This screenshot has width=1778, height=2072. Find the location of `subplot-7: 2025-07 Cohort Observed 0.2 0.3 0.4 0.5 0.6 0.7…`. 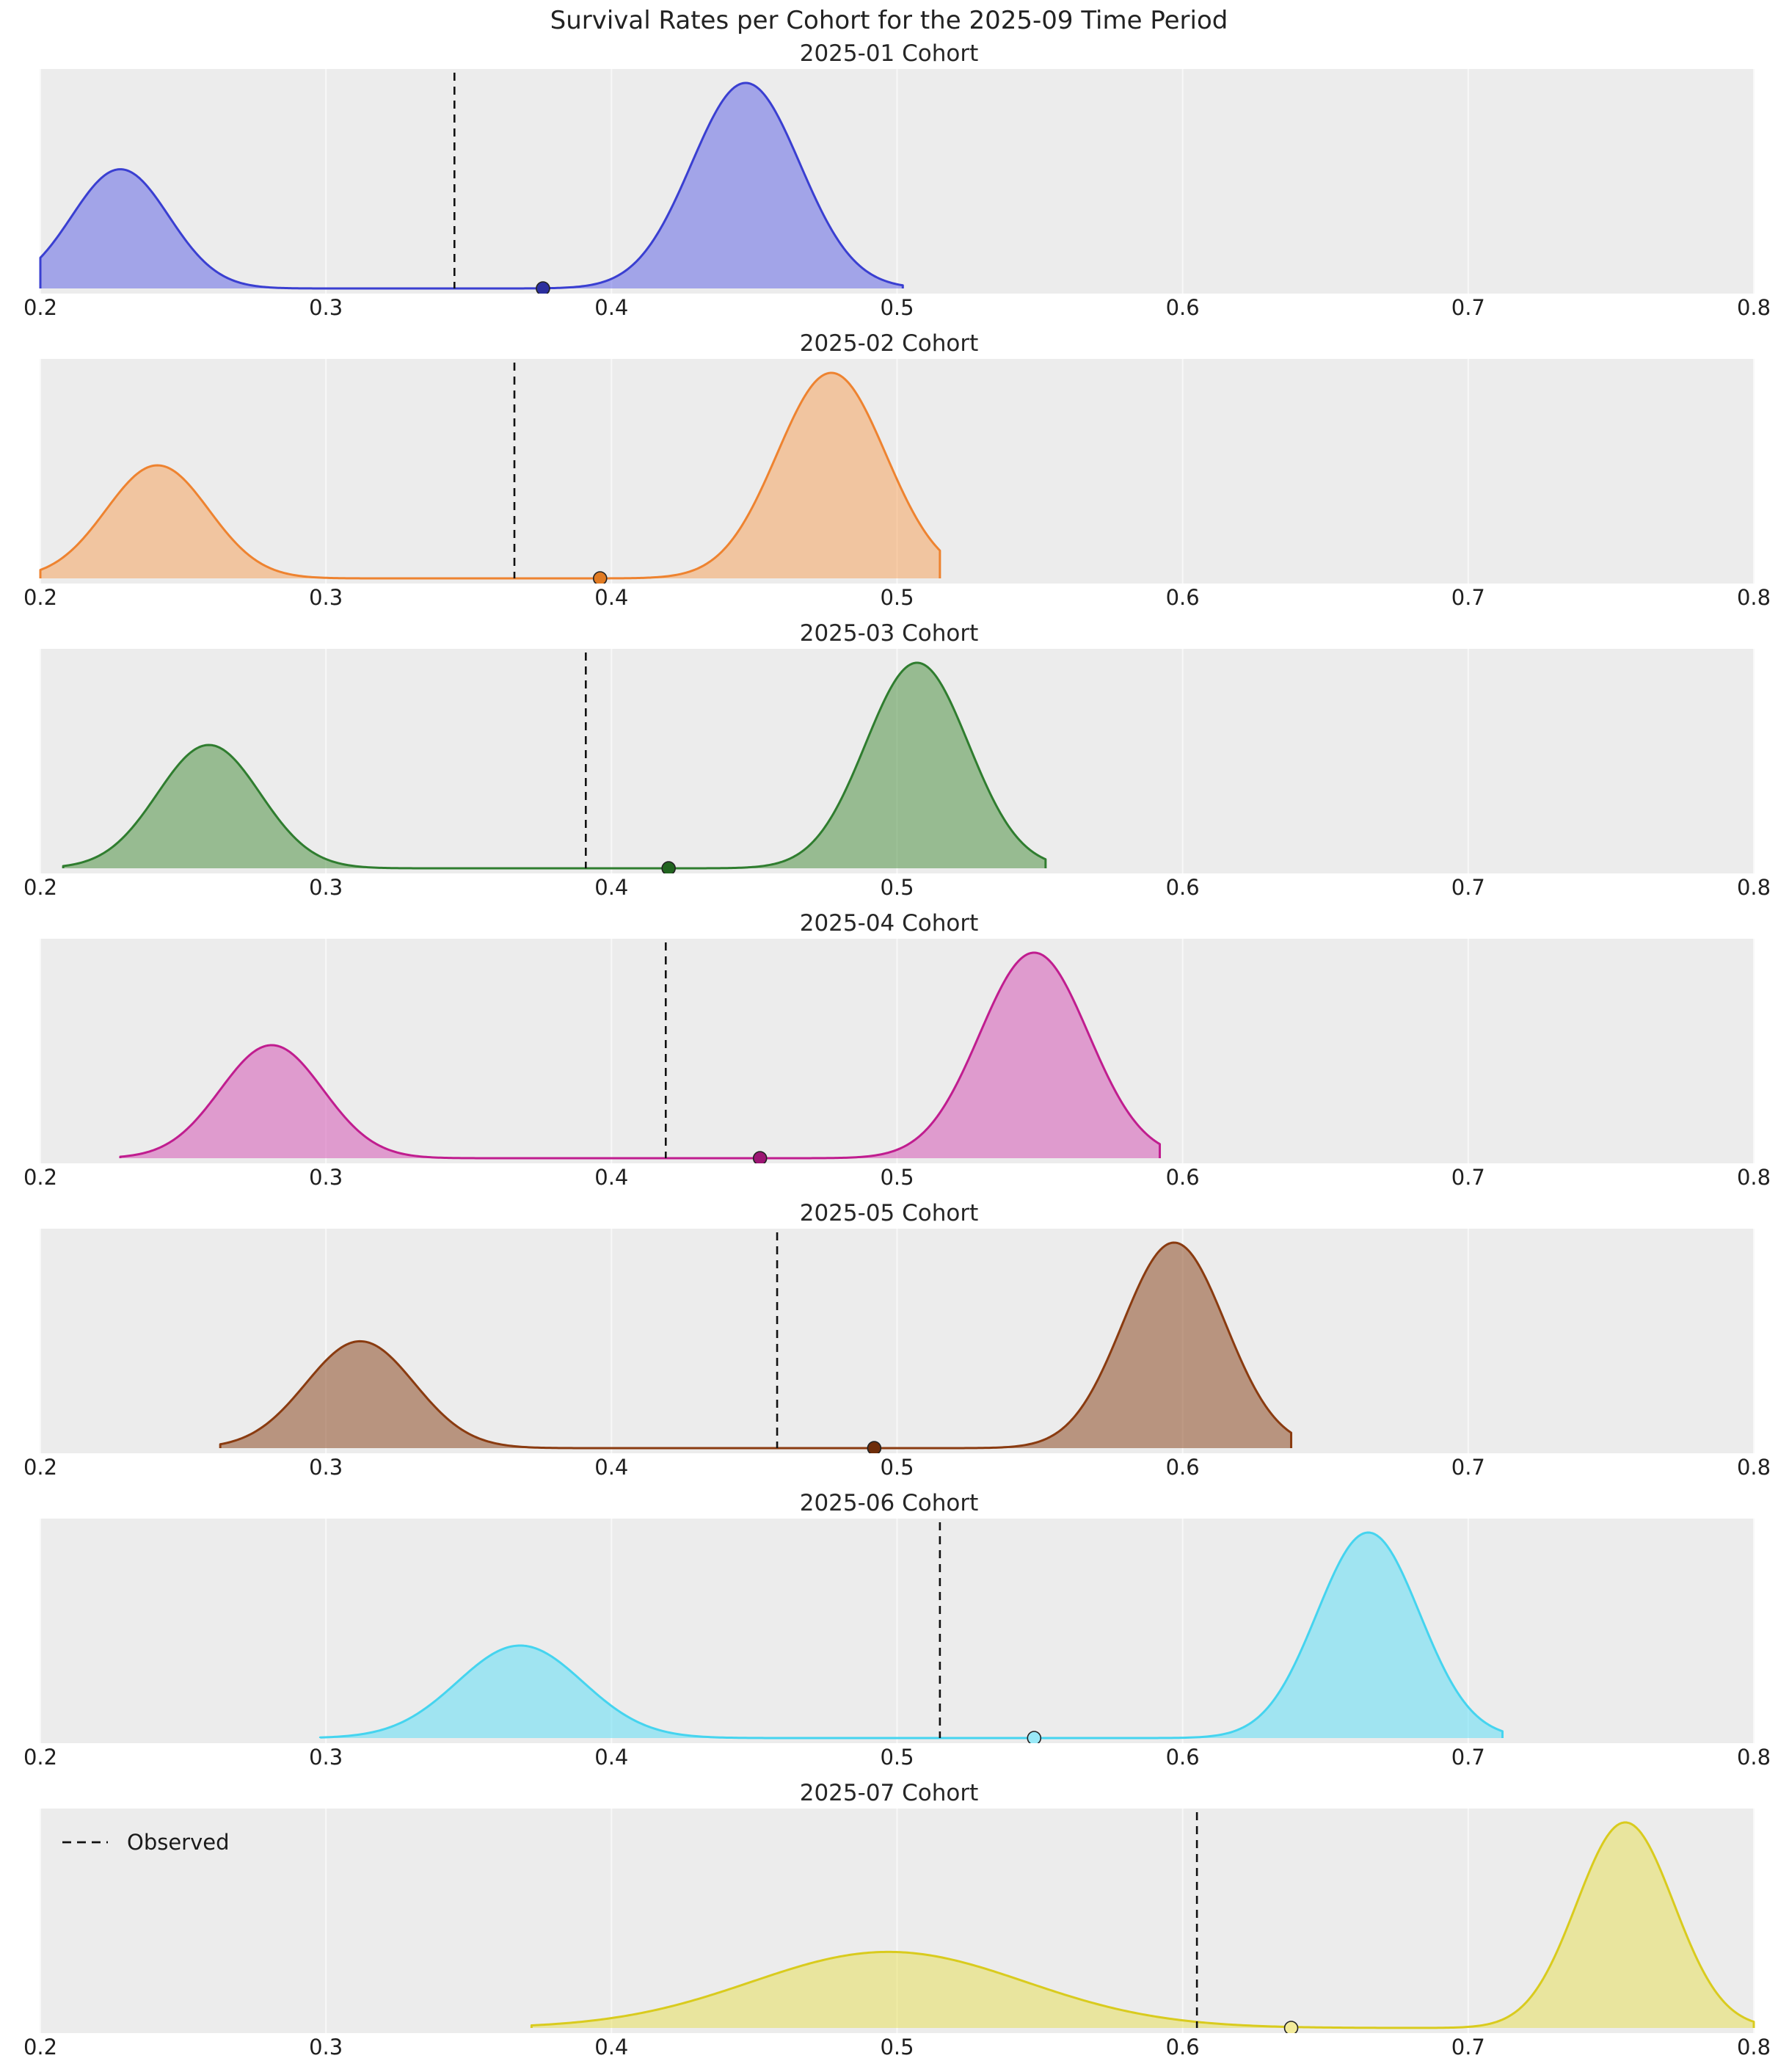

subplot-7: 2025-07 Cohort Observed 0.2 0.3 0.4 0.5 0.6 0.7… is located at coordinates (889, 1921).